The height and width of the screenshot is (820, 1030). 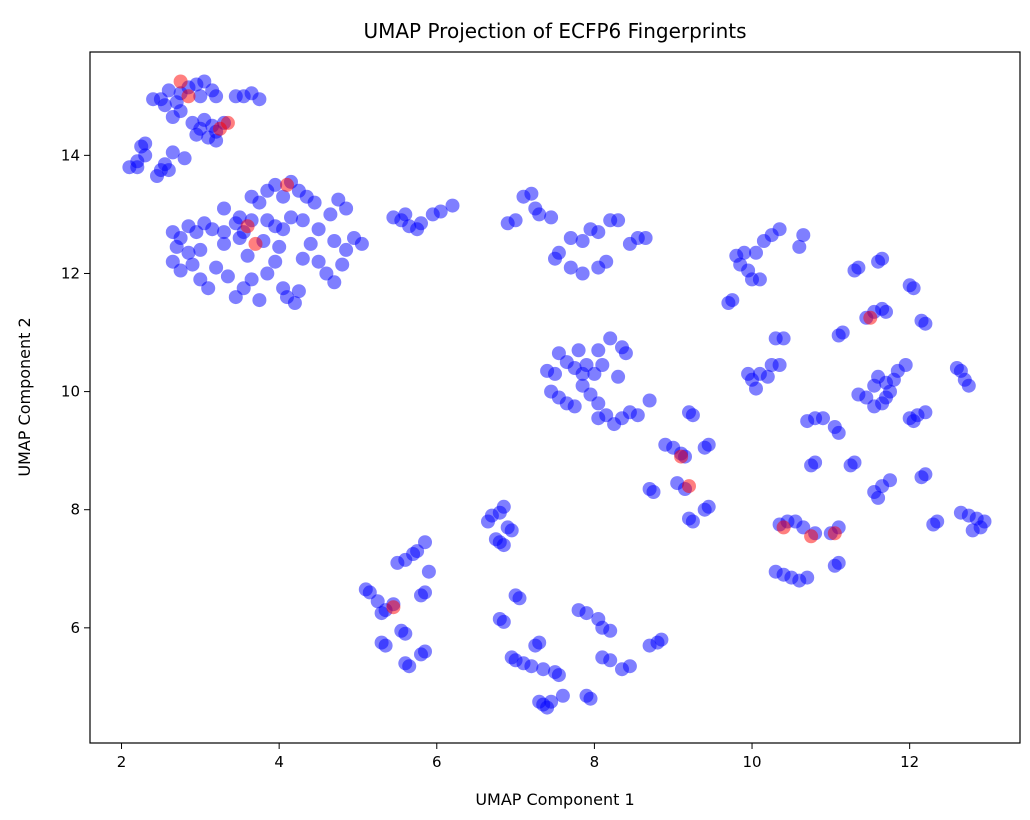 I want to click on x-tick-label: 2, so click(x=122, y=762).